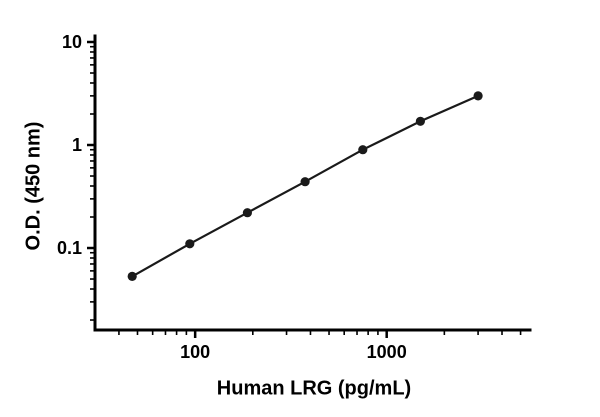 The image size is (600, 417). Describe the element at coordinates (387, 352) in the screenshot. I see `x-tick-label: 1000` at that location.